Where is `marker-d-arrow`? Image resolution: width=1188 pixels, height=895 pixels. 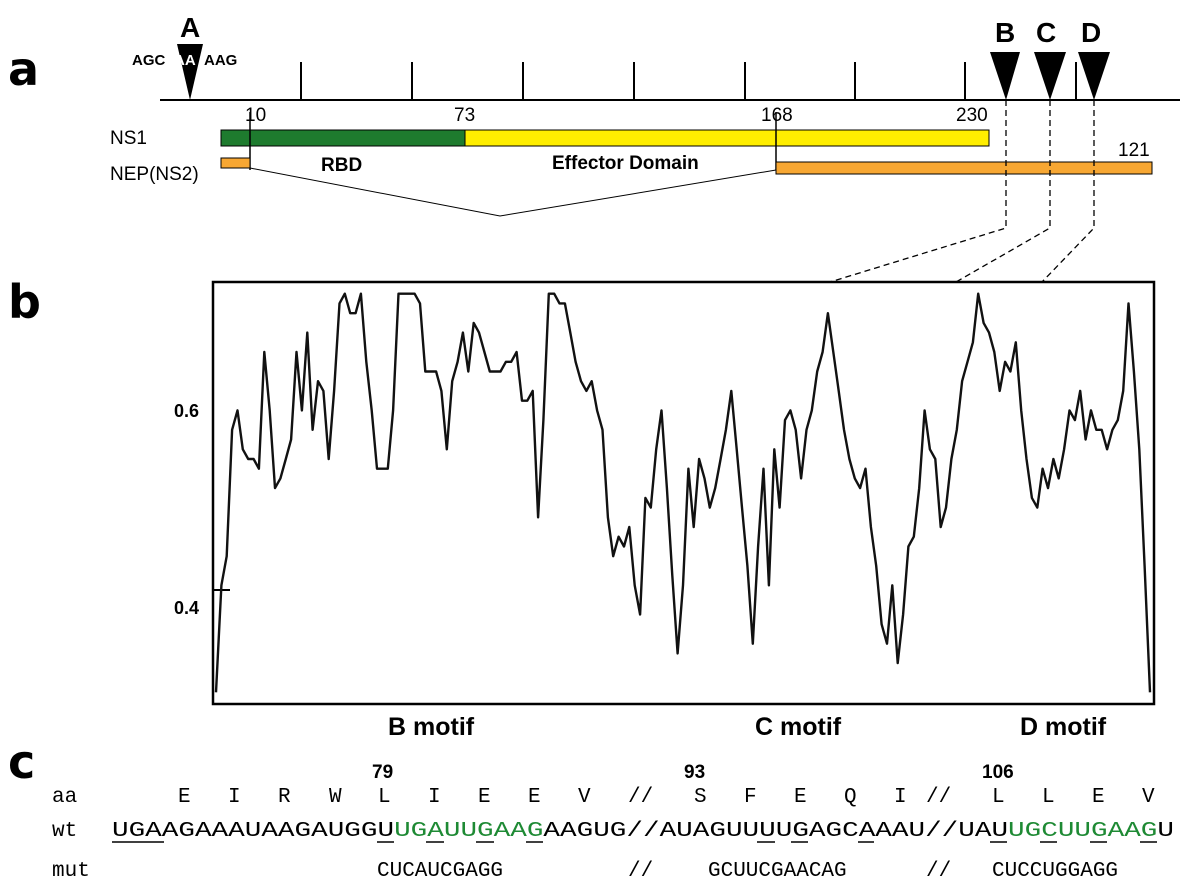
marker-d-arrow is located at coordinates (1094, 76).